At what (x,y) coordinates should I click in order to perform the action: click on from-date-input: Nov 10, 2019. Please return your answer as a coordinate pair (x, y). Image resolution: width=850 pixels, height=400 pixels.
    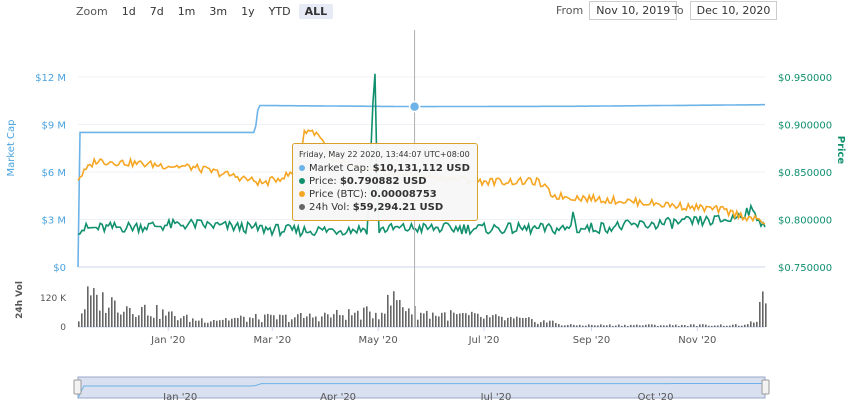
    Looking at the image, I should click on (633, 10).